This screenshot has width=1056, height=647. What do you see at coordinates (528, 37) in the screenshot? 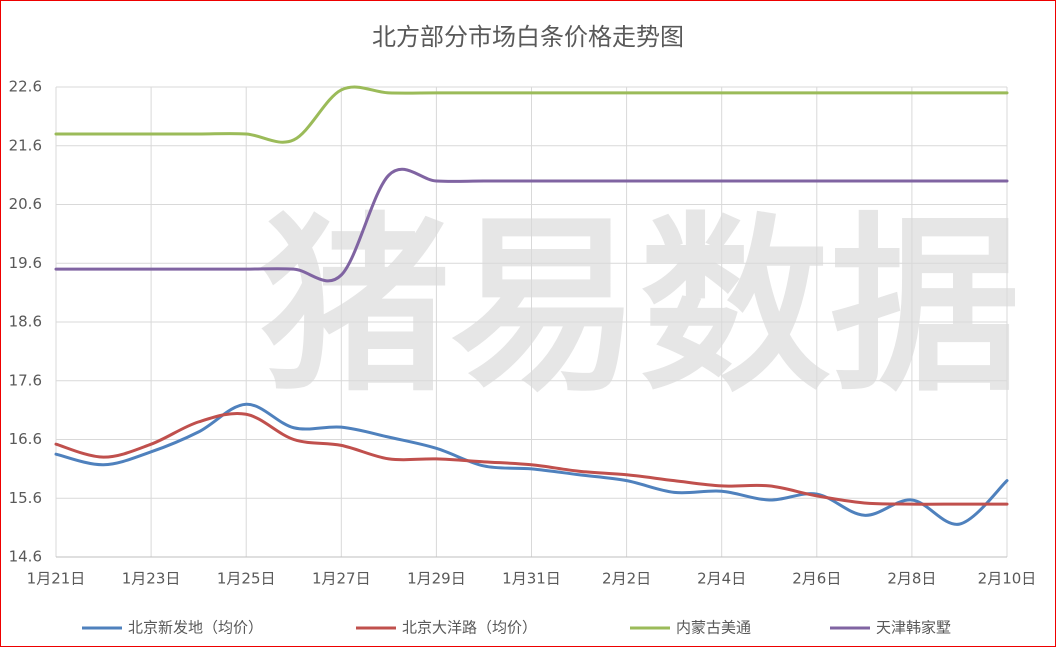
I see `chart-title: 北方部分市场白条价格走势图` at bounding box center [528, 37].